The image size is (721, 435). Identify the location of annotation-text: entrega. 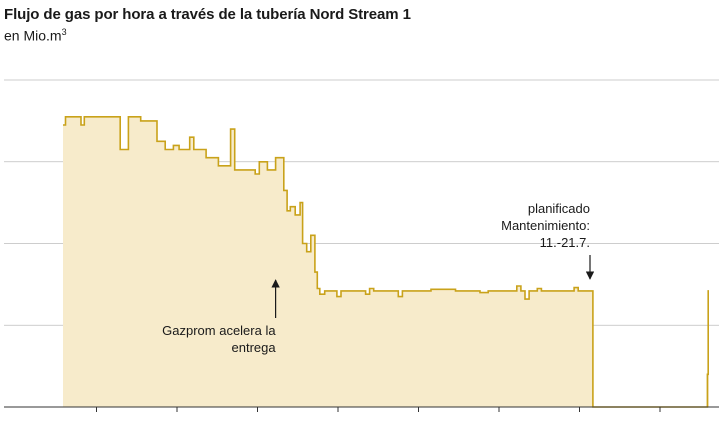
(254, 347).